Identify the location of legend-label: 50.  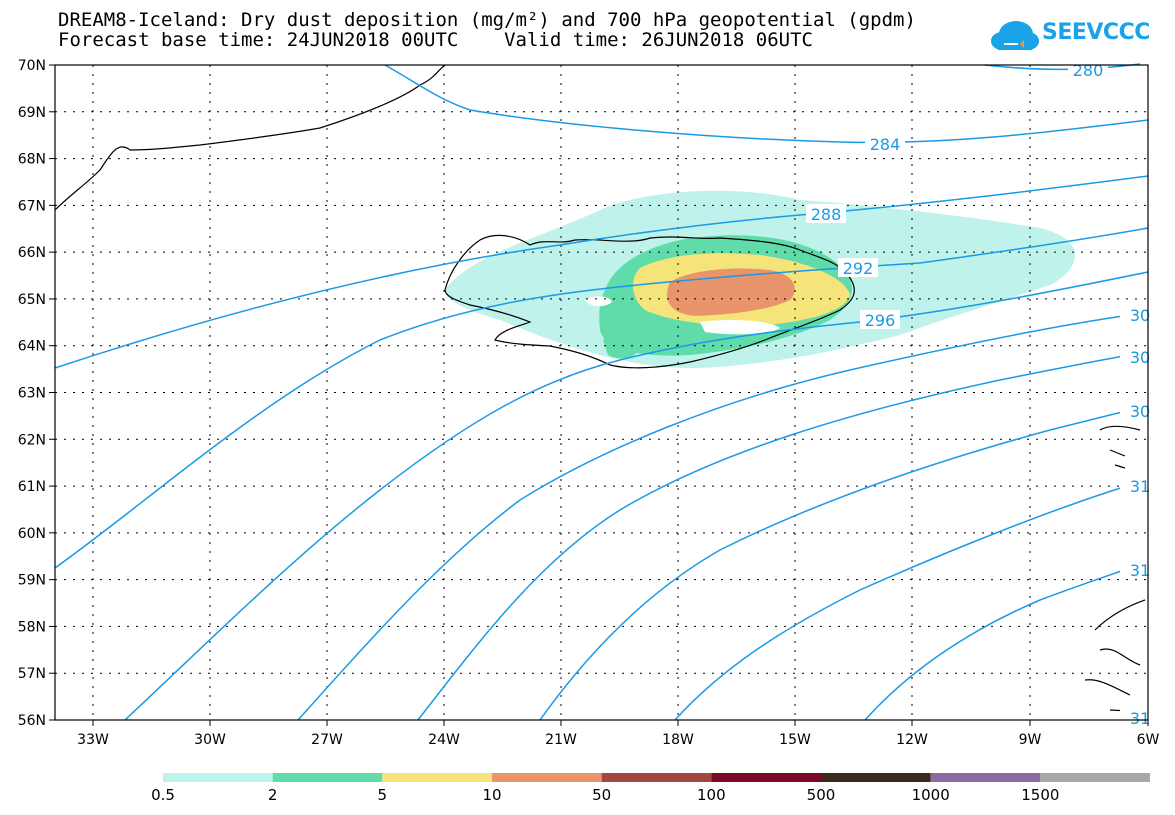
(602, 795).